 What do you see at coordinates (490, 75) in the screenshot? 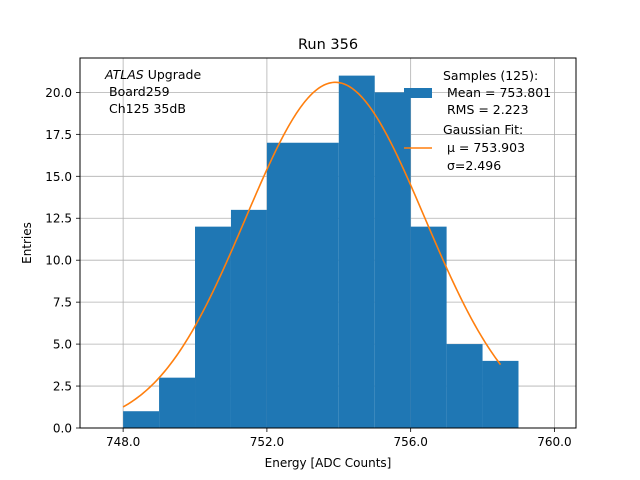
I see `legend-hist-line-1: Samples (125):` at bounding box center [490, 75].